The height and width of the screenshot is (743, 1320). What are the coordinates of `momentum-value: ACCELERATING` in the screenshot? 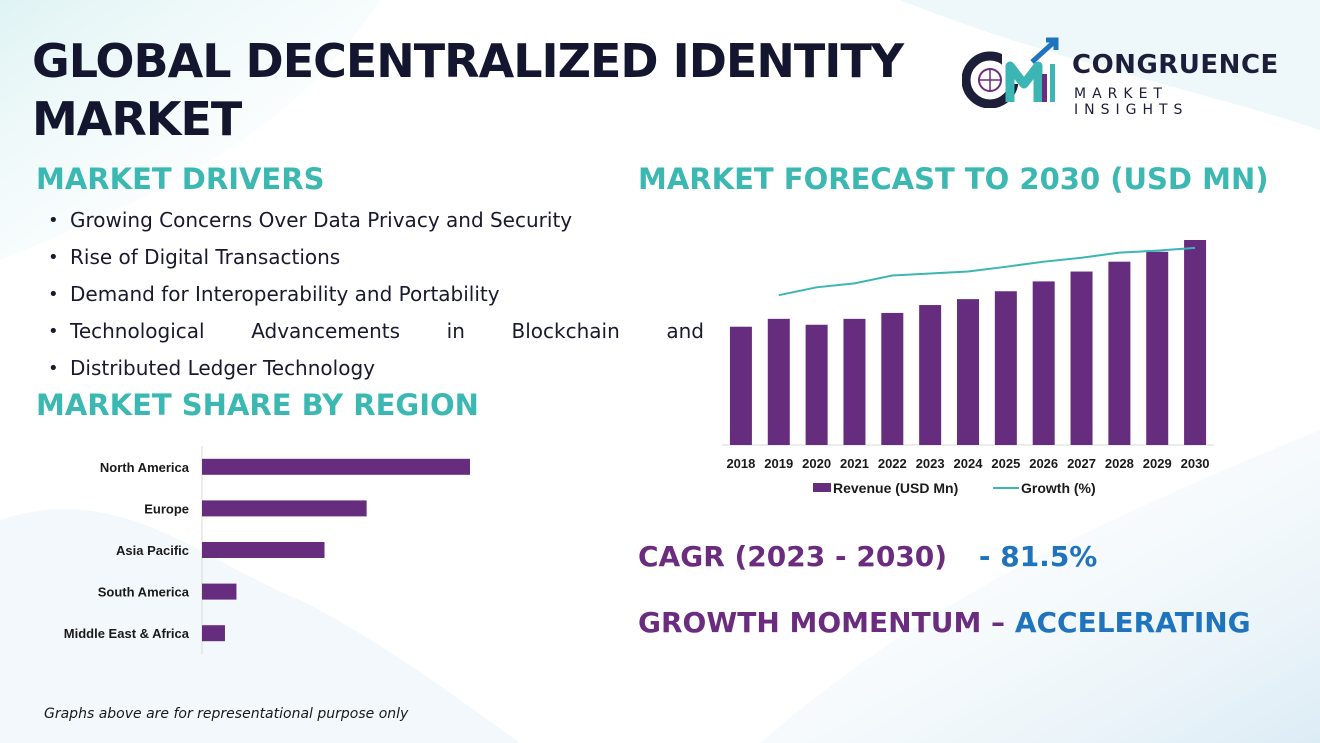 It's located at (1132, 622).